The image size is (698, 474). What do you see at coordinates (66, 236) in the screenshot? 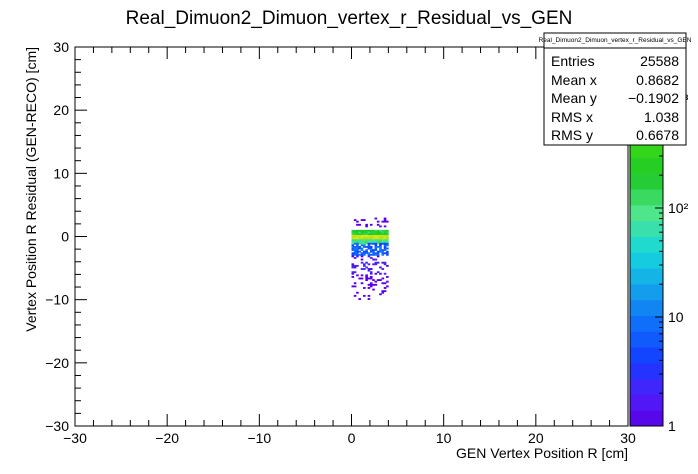
I see `y-axis: −30 −20 −10 0 10 20 30` at bounding box center [66, 236].